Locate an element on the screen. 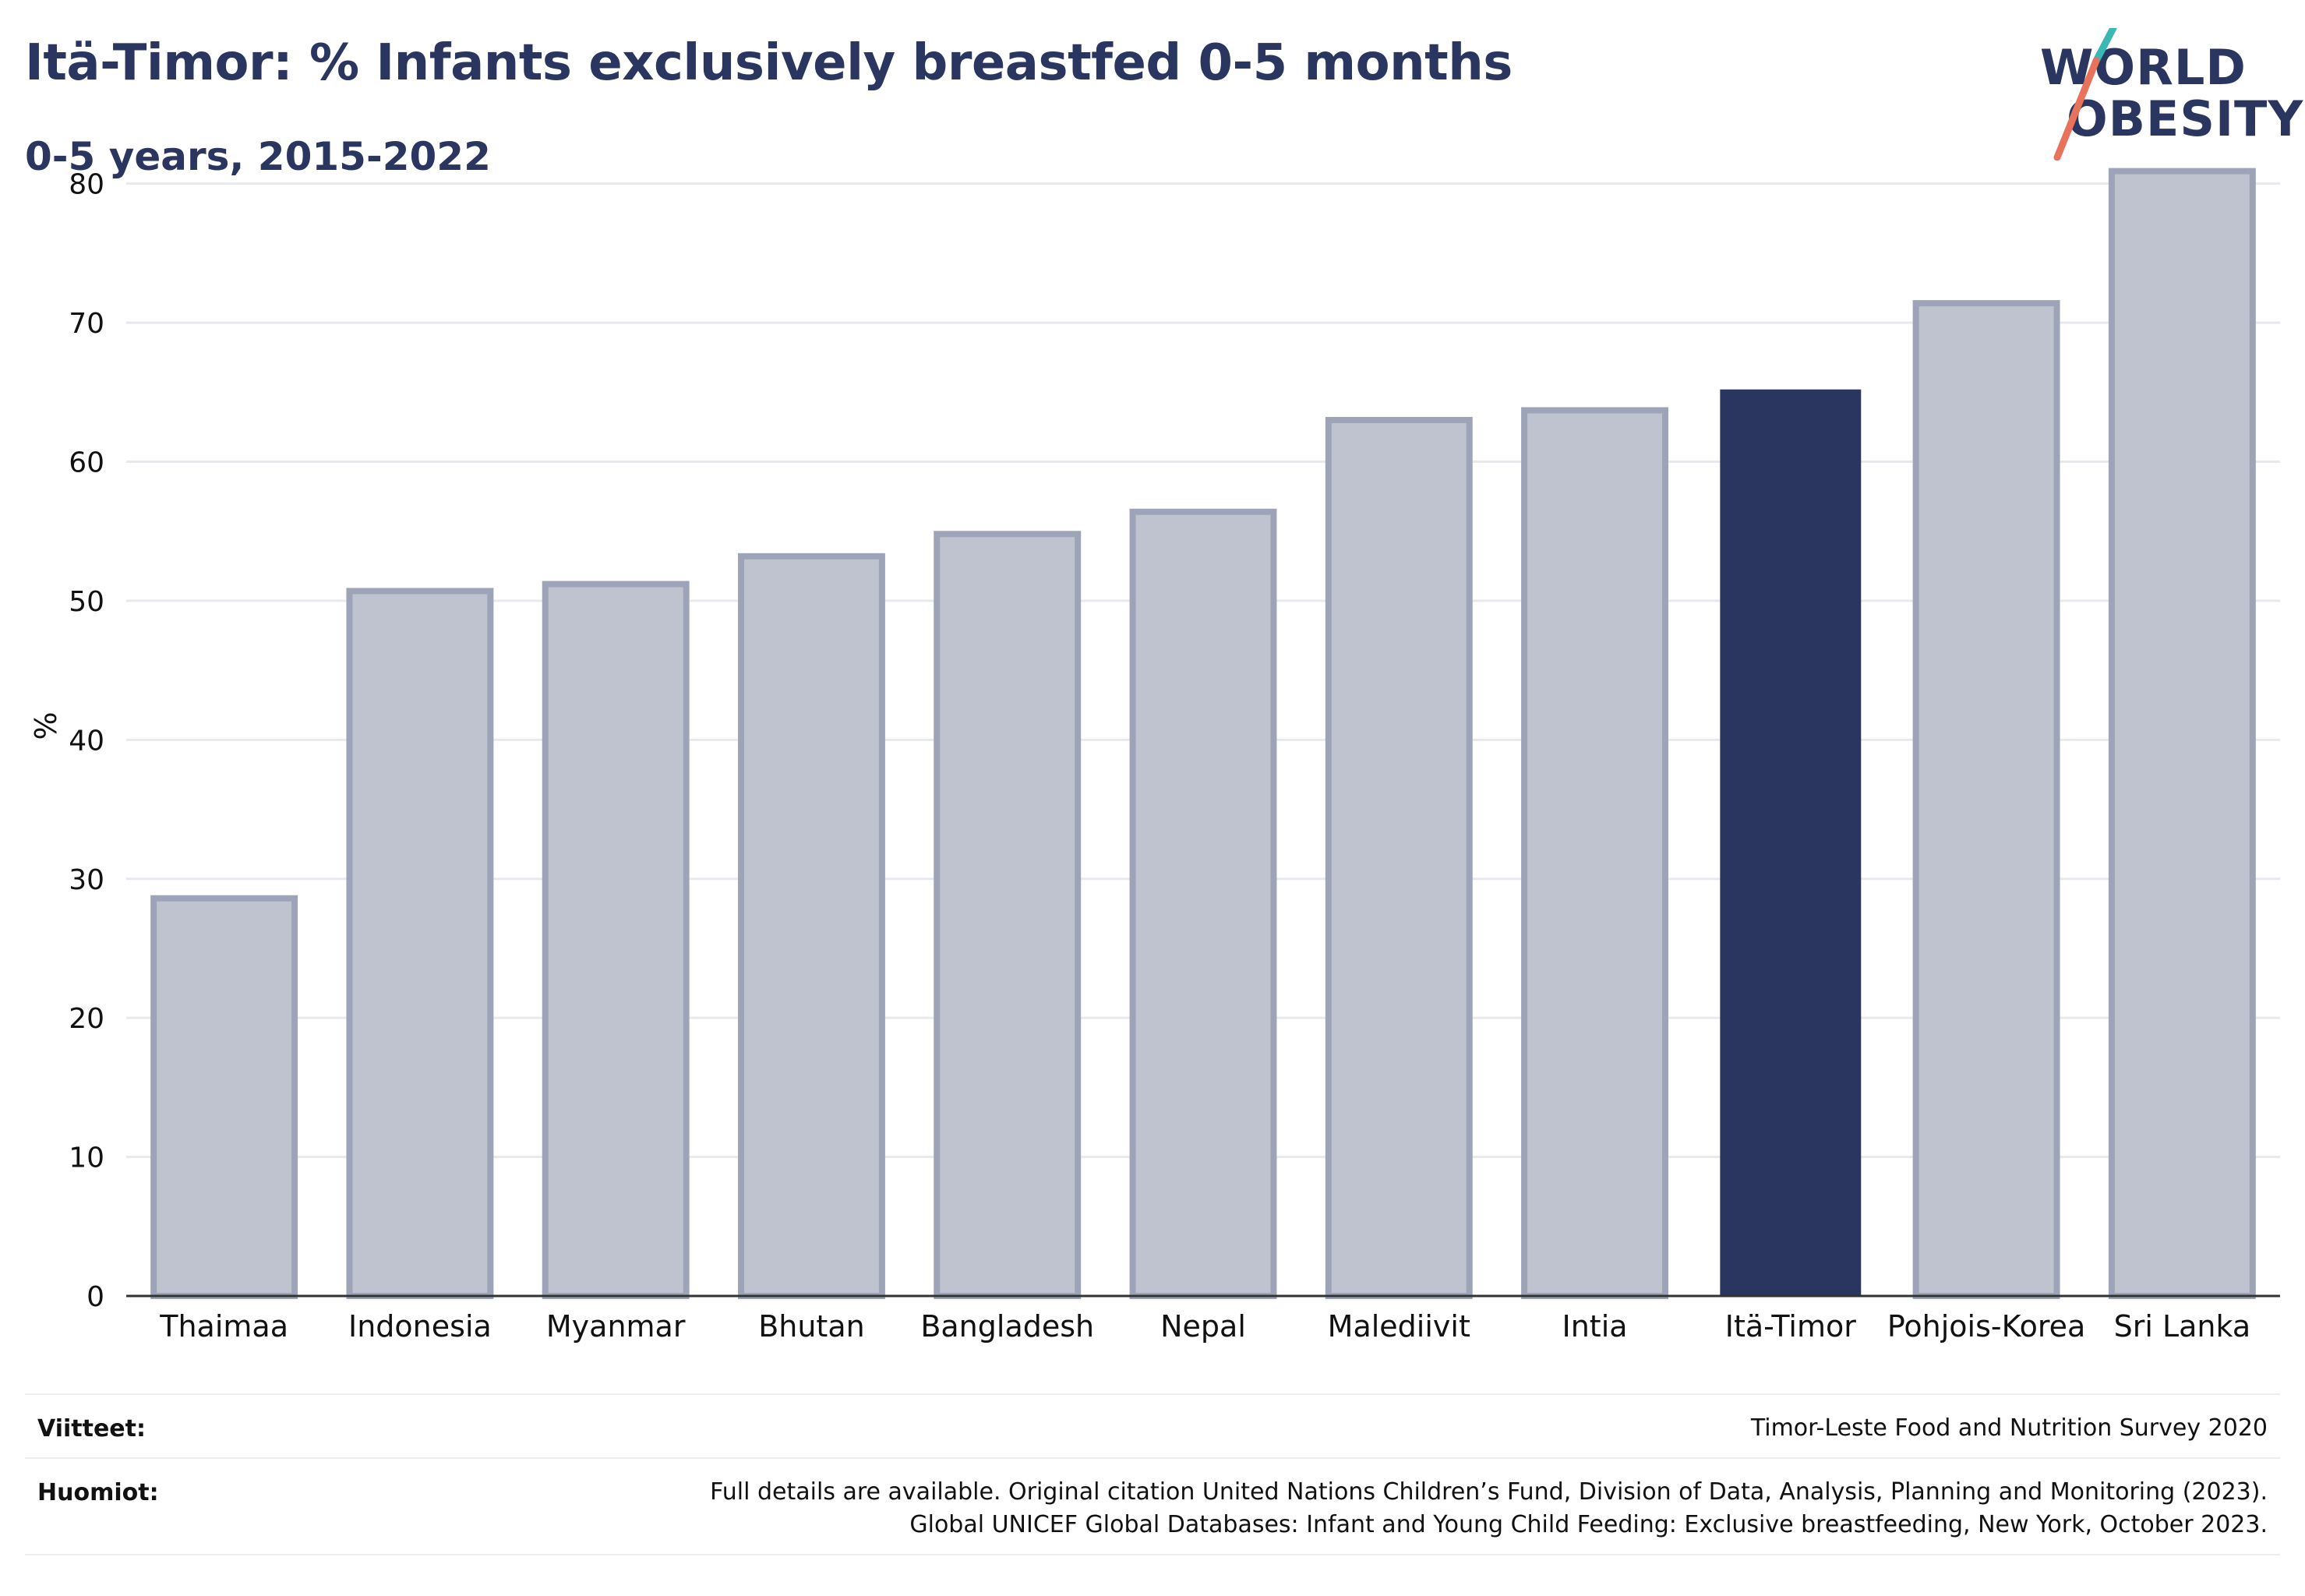 The height and width of the screenshot is (1596, 2305). x-tick-label: Bangladesh is located at coordinates (1007, 1326).